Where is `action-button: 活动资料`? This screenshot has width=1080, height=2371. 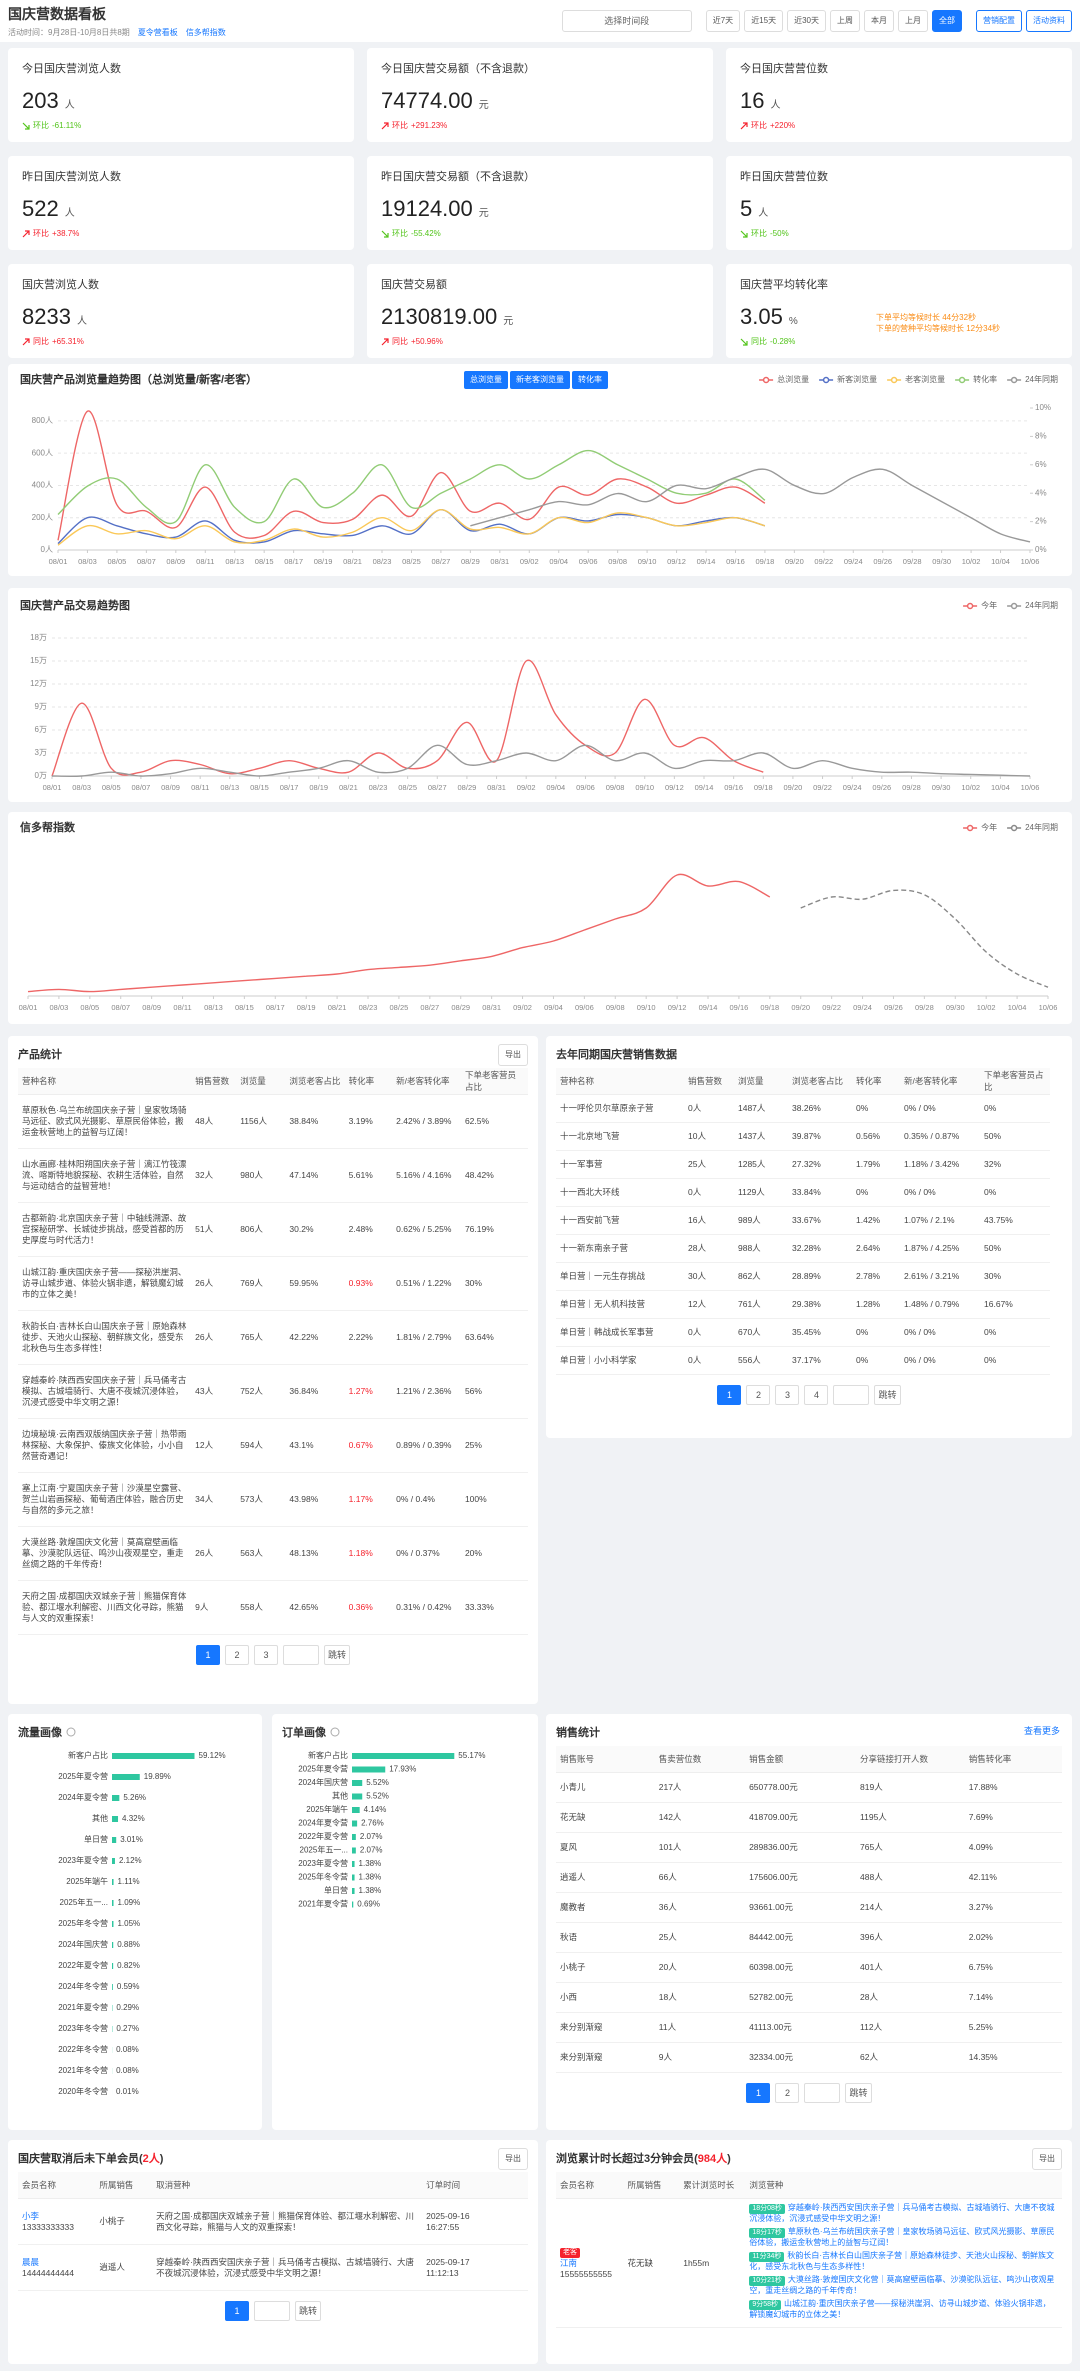 action-button: 活动资料 is located at coordinates (1049, 21).